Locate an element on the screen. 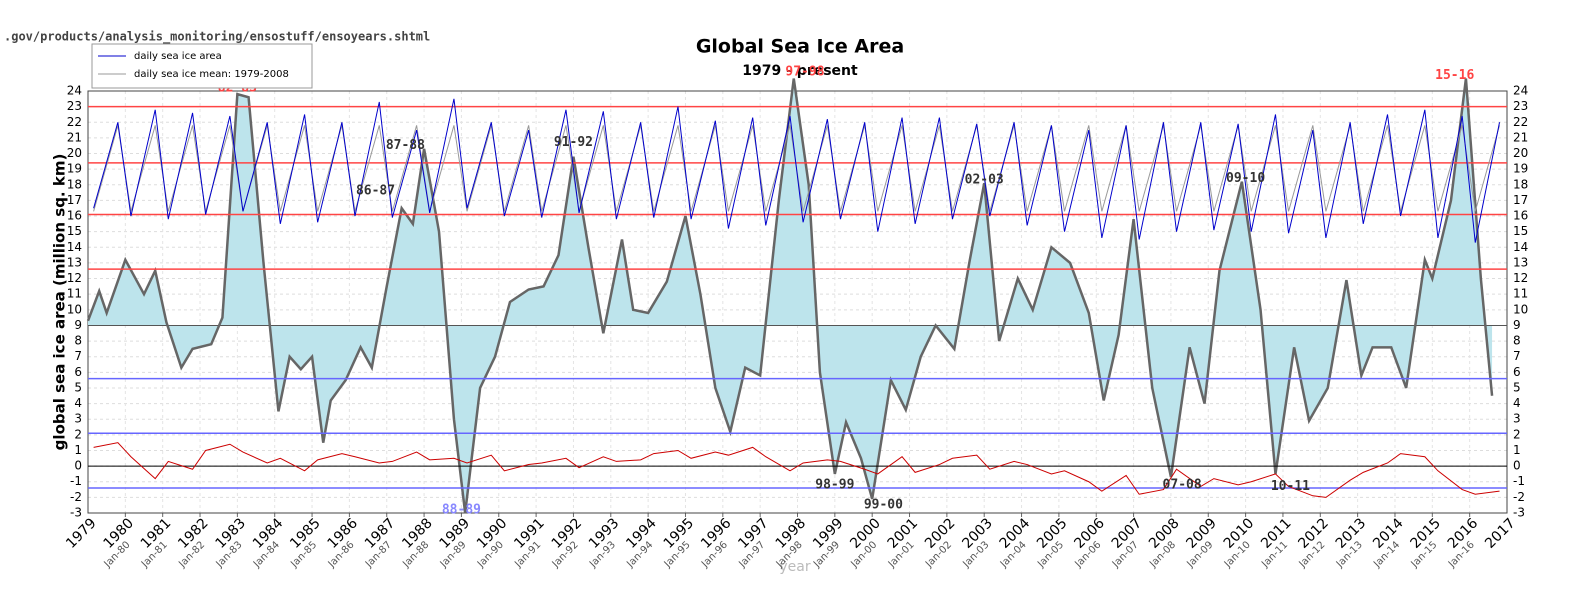  y-tick-label-right: 15 is located at coordinates (1520, 231).